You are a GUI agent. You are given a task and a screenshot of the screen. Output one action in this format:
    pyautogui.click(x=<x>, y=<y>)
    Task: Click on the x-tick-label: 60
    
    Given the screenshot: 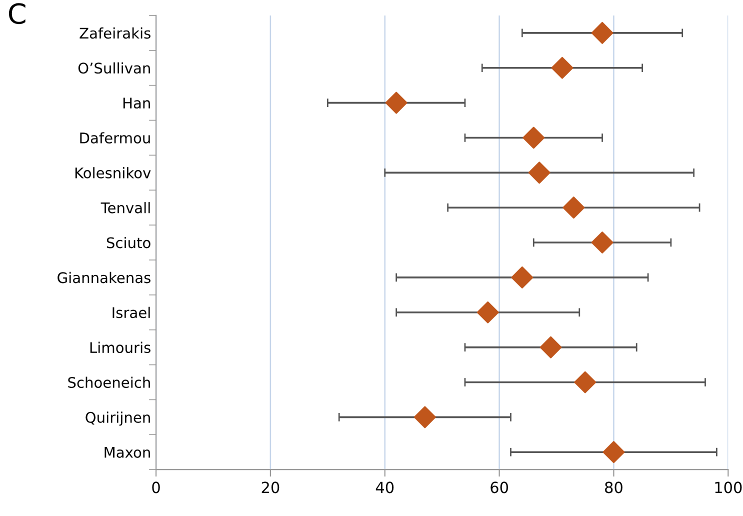 What is the action you would take?
    pyautogui.click(x=499, y=488)
    